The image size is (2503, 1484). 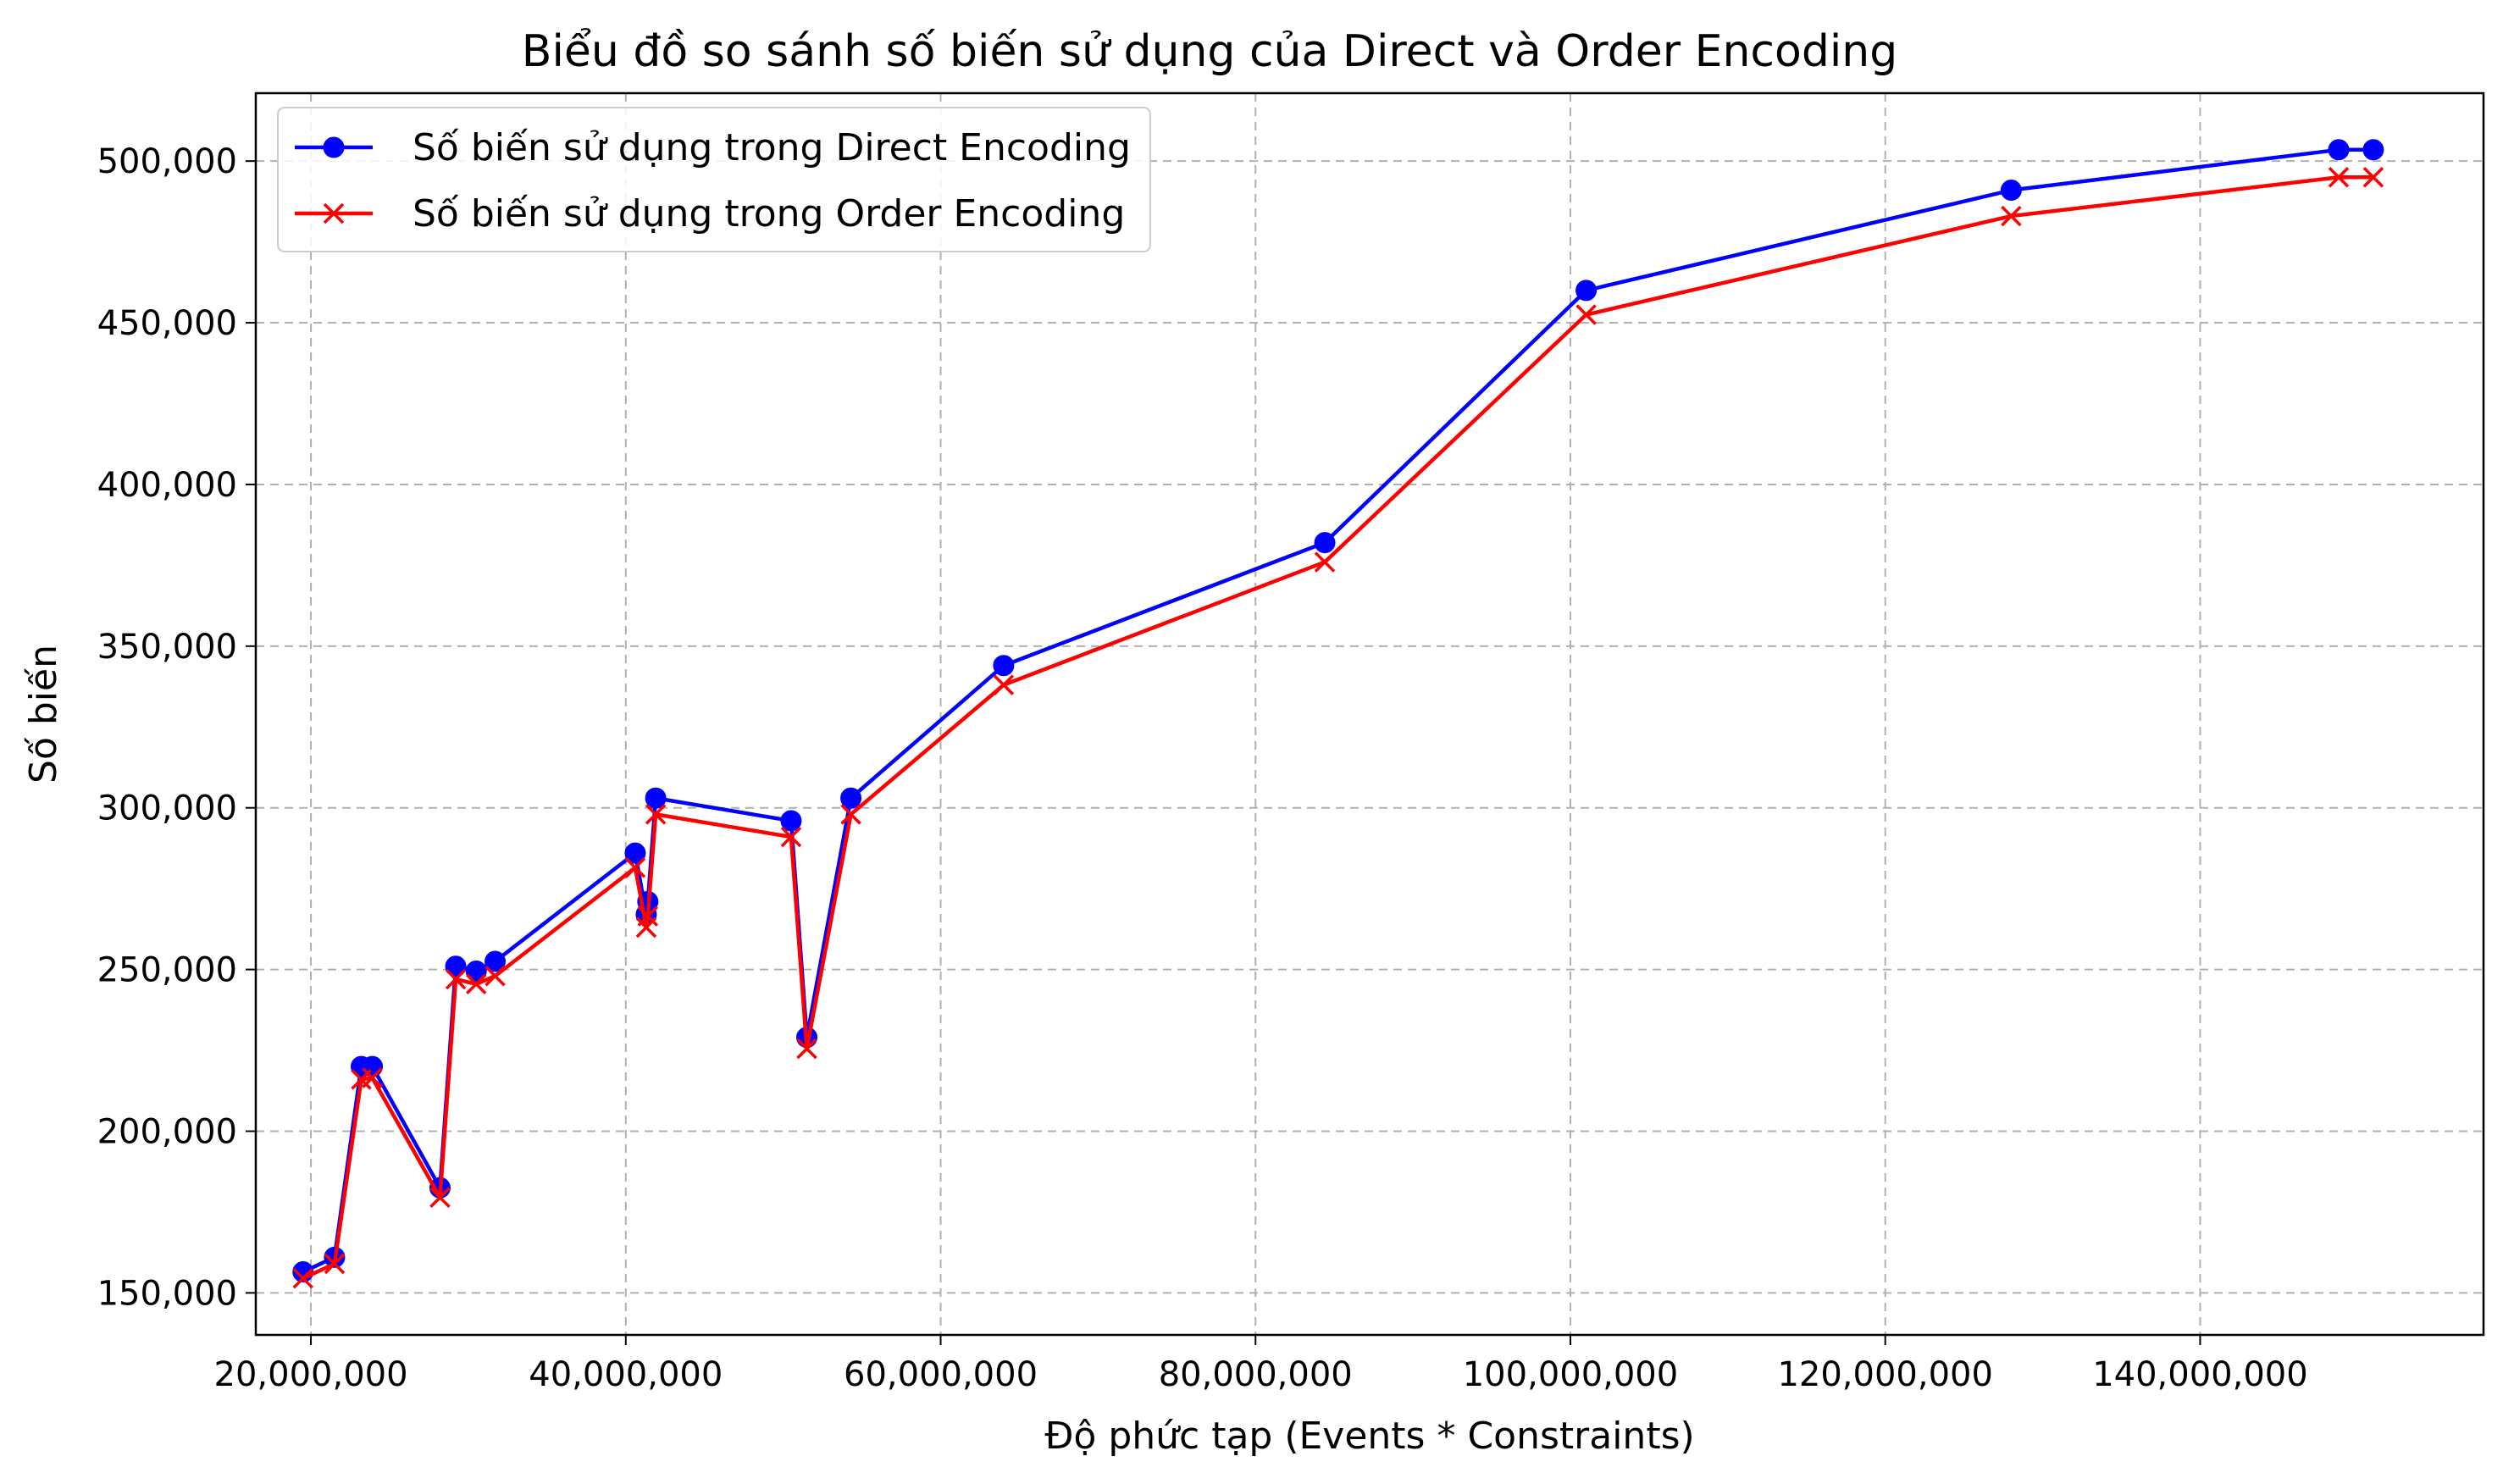 What do you see at coordinates (1256, 1374) in the screenshot?
I see `x-tick-label: 80,000,000` at bounding box center [1256, 1374].